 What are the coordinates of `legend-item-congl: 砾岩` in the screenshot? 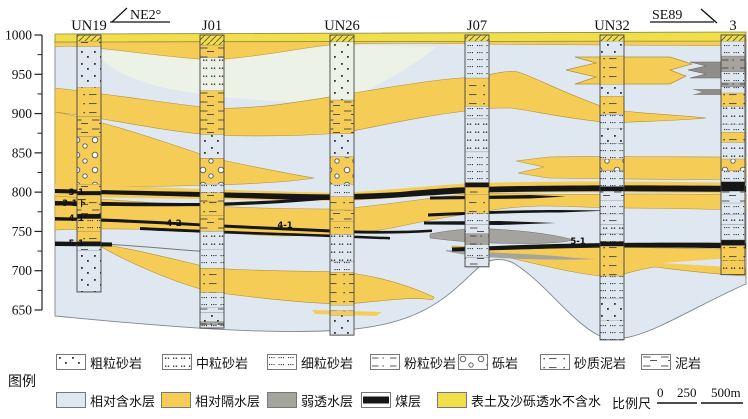 It's located at (488, 362).